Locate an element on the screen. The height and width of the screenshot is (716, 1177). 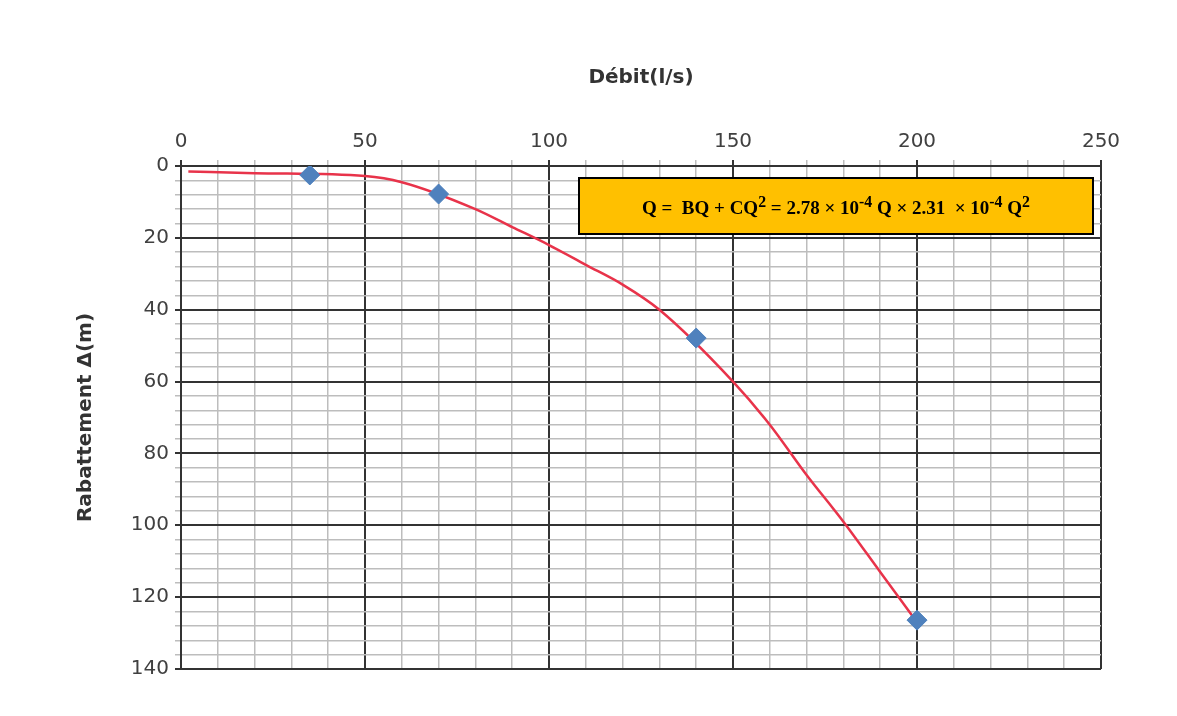
x-tick-label: 200 is located at coordinates (917, 140).